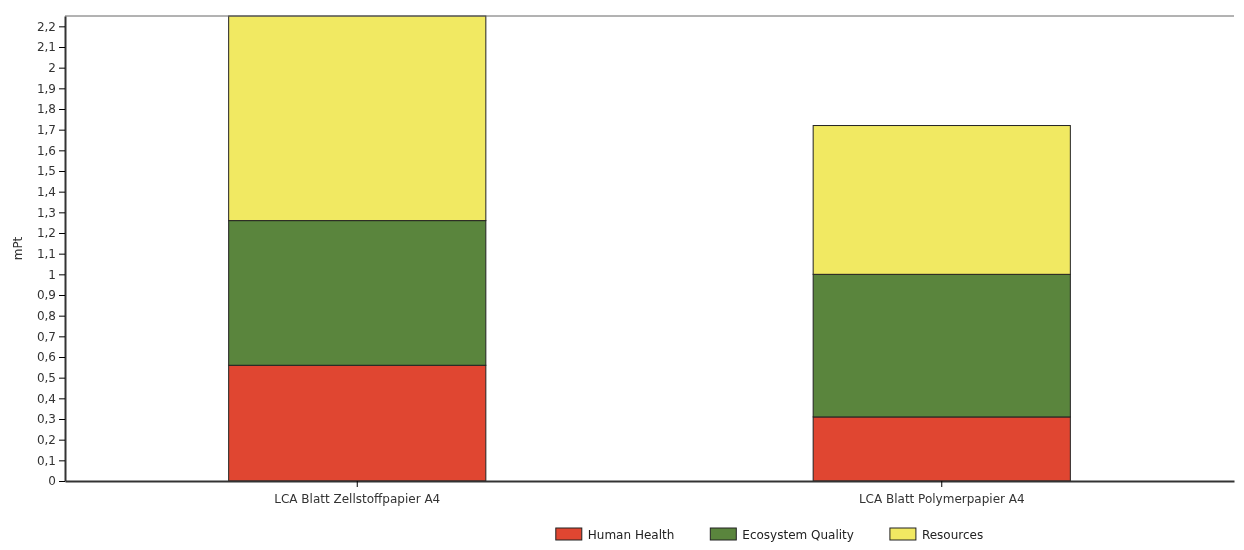 This screenshot has height=550, width=1244. What do you see at coordinates (631, 535) in the screenshot?
I see `legend-label: Human Health` at bounding box center [631, 535].